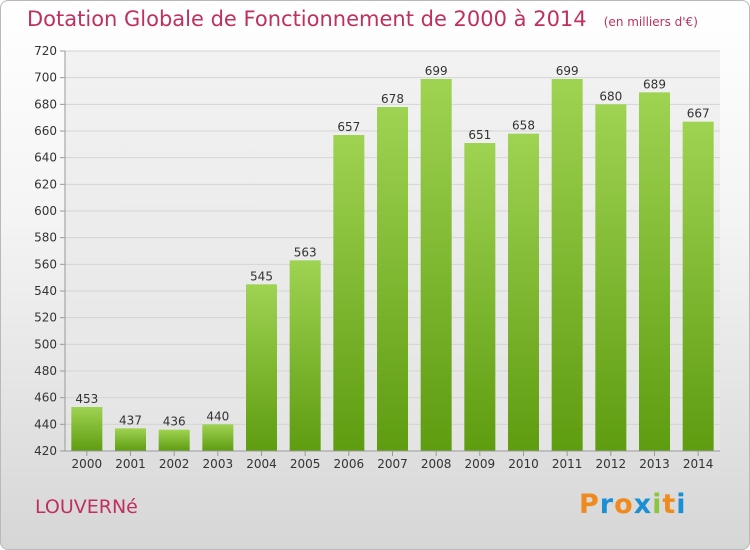 The width and height of the screenshot is (750, 550). Describe the element at coordinates (698, 114) in the screenshot. I see `data-label-2014: 667` at that location.